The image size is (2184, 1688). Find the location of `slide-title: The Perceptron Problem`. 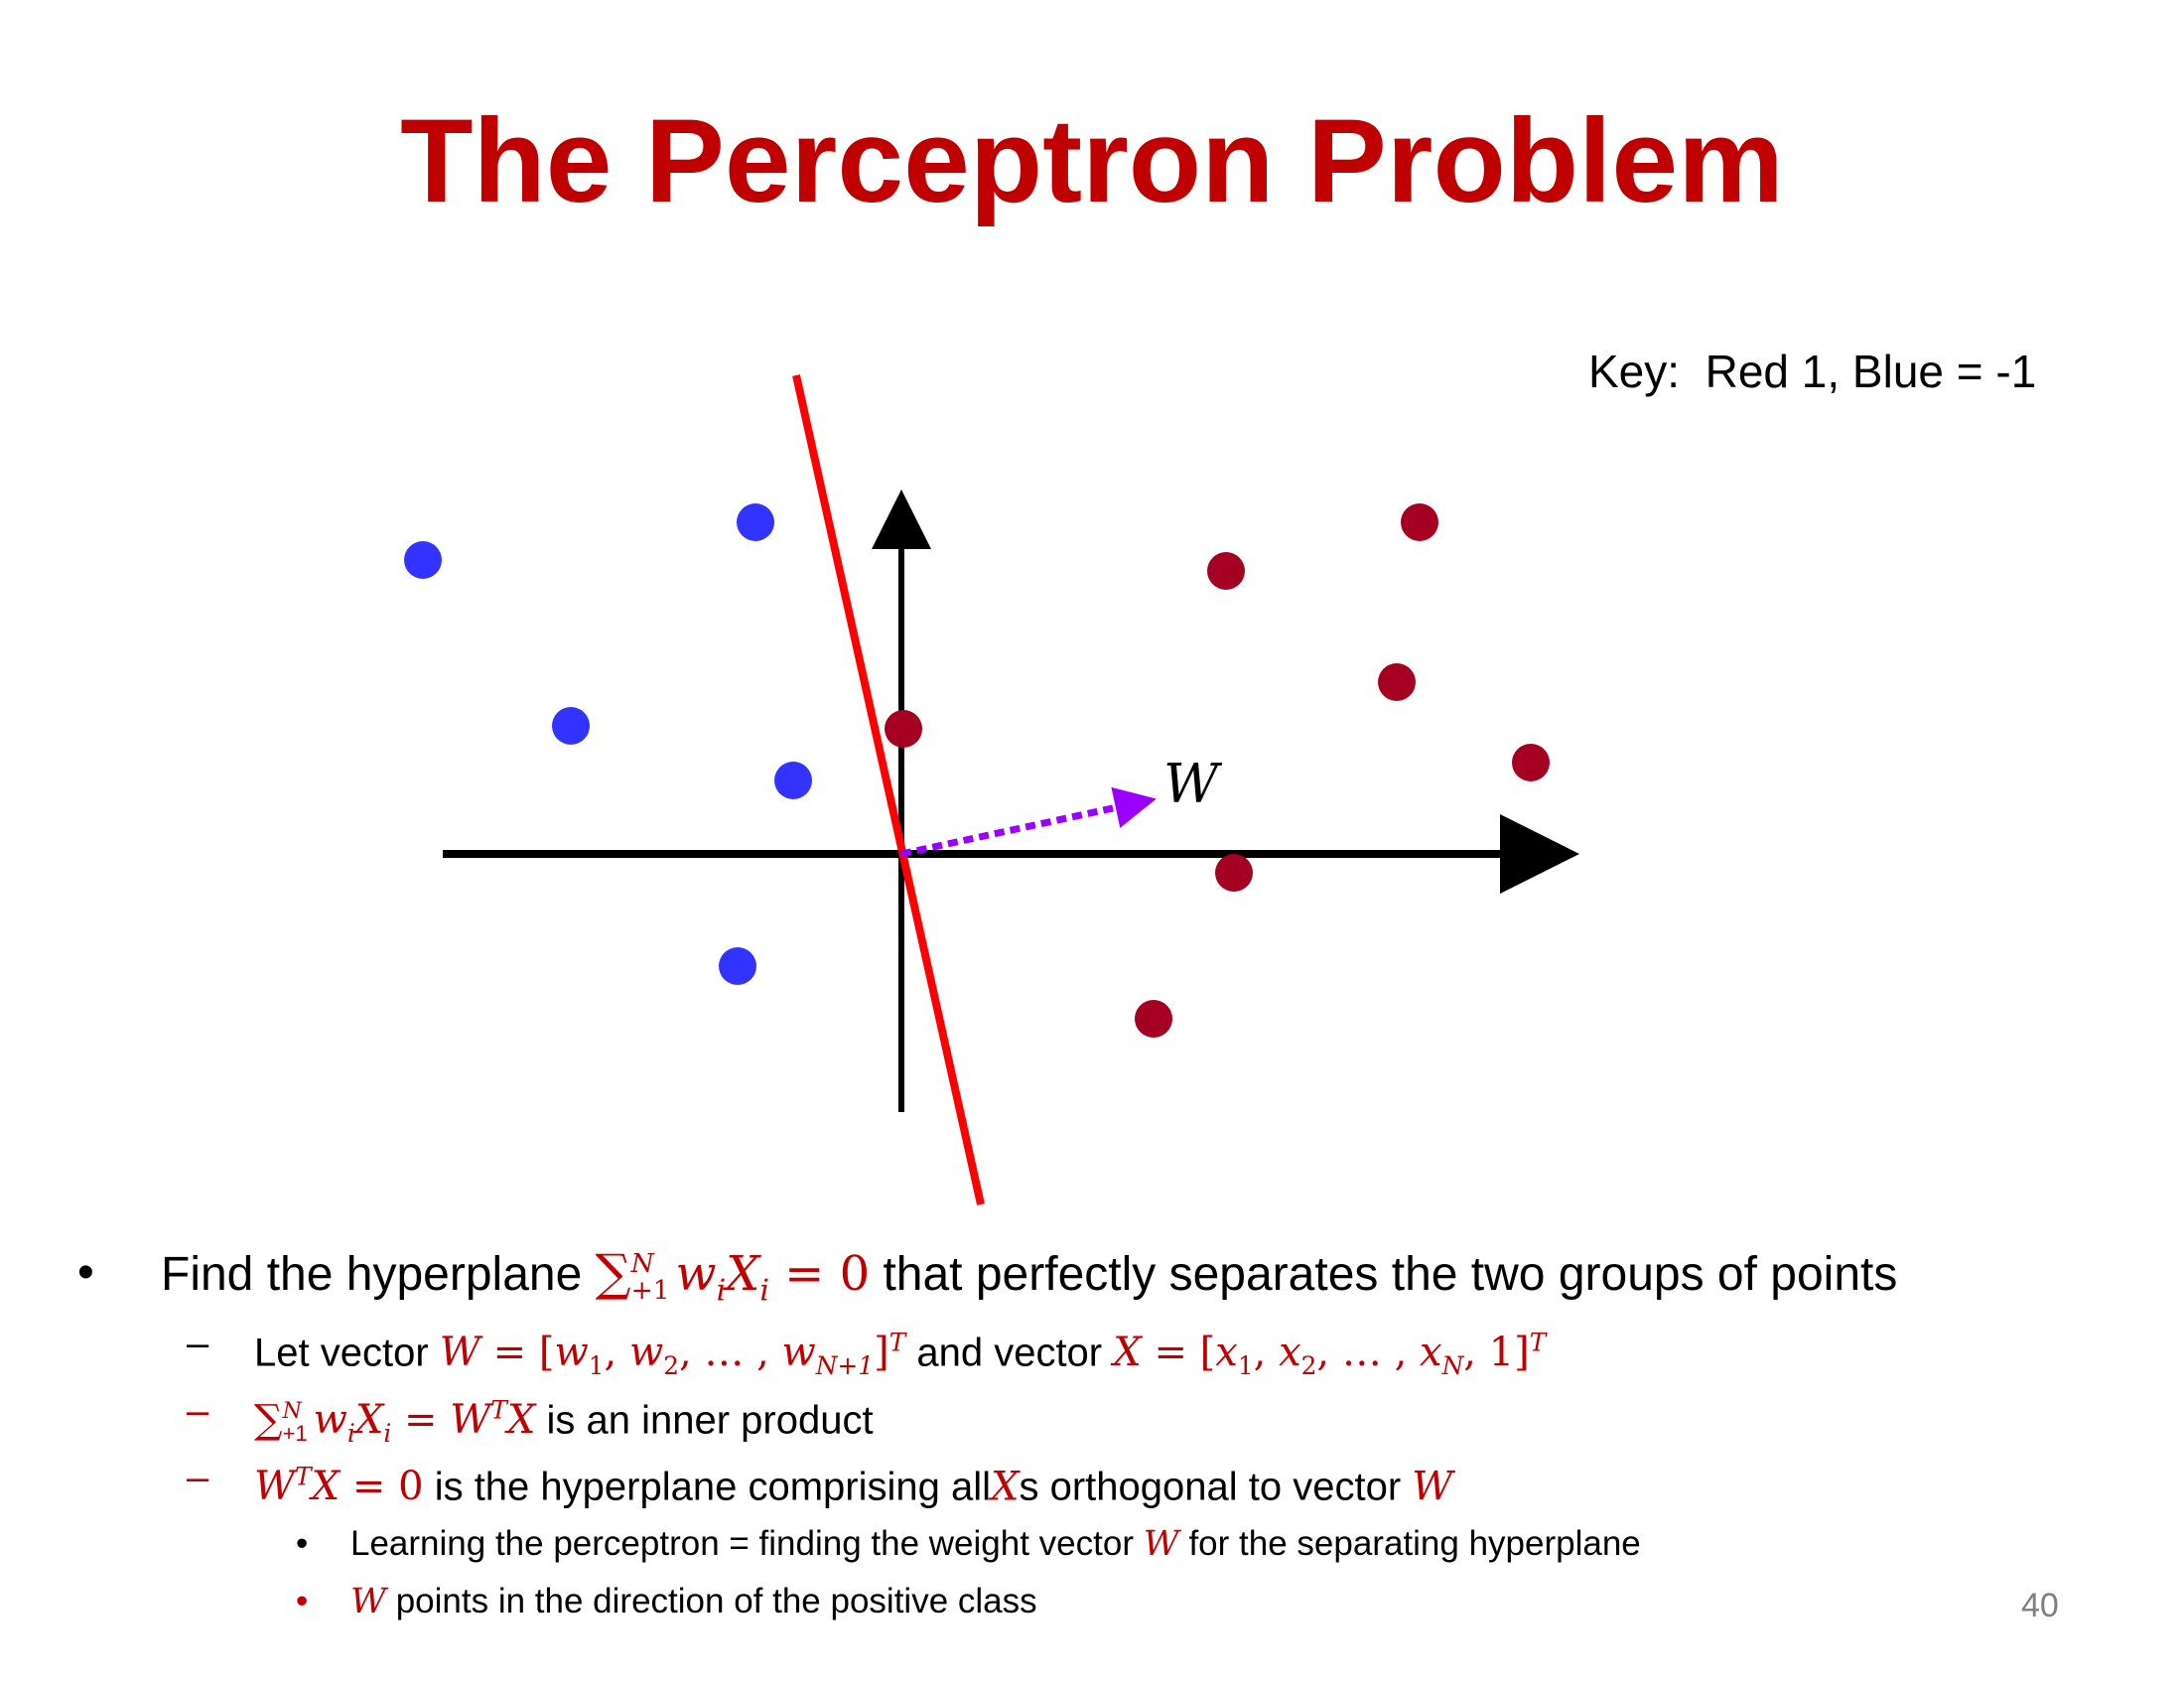

slide-title: The Perceptron Problem is located at coordinates (1092, 160).